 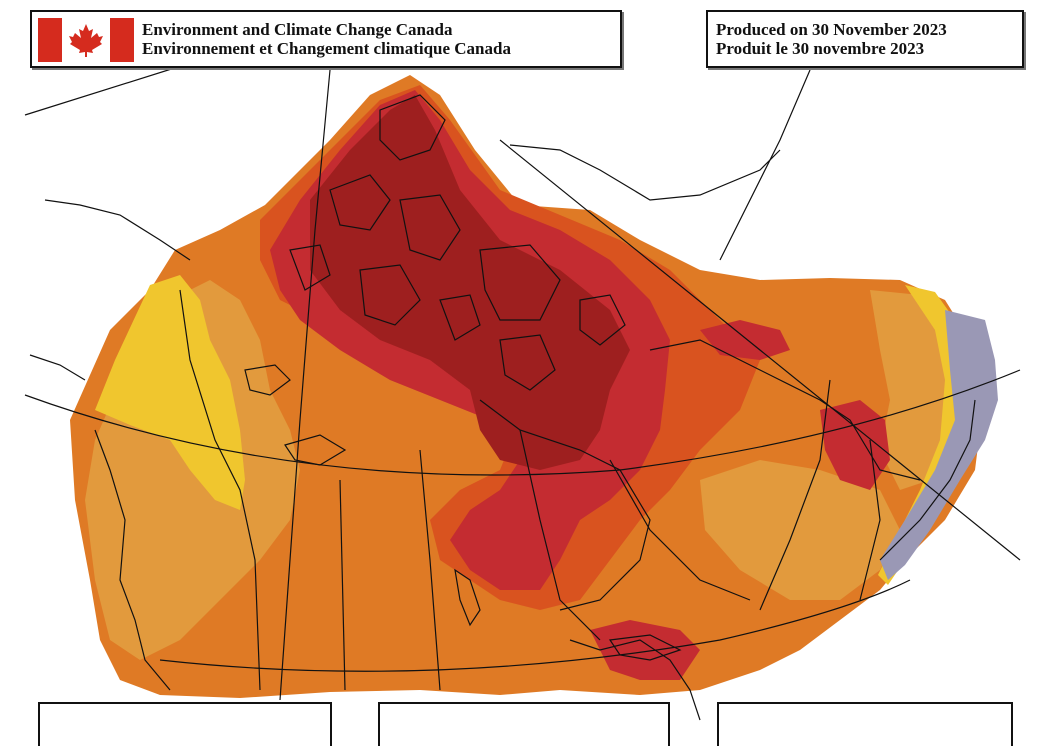 I want to click on produced-date-english: Produced on 30 November 2023, so click(x=831, y=29).